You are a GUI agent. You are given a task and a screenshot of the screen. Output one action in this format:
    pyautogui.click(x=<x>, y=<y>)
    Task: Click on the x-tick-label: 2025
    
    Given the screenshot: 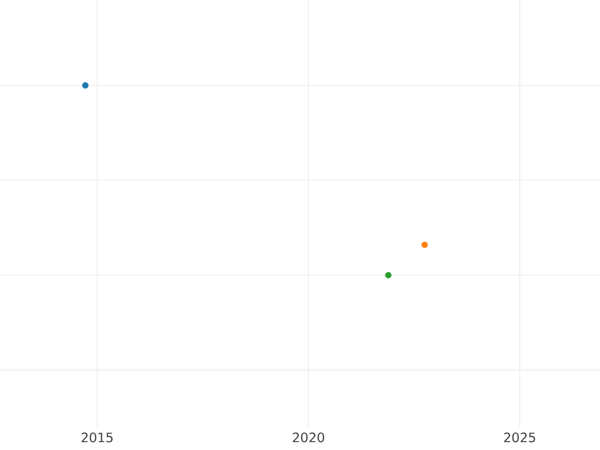 What is the action you would take?
    pyautogui.click(x=520, y=437)
    